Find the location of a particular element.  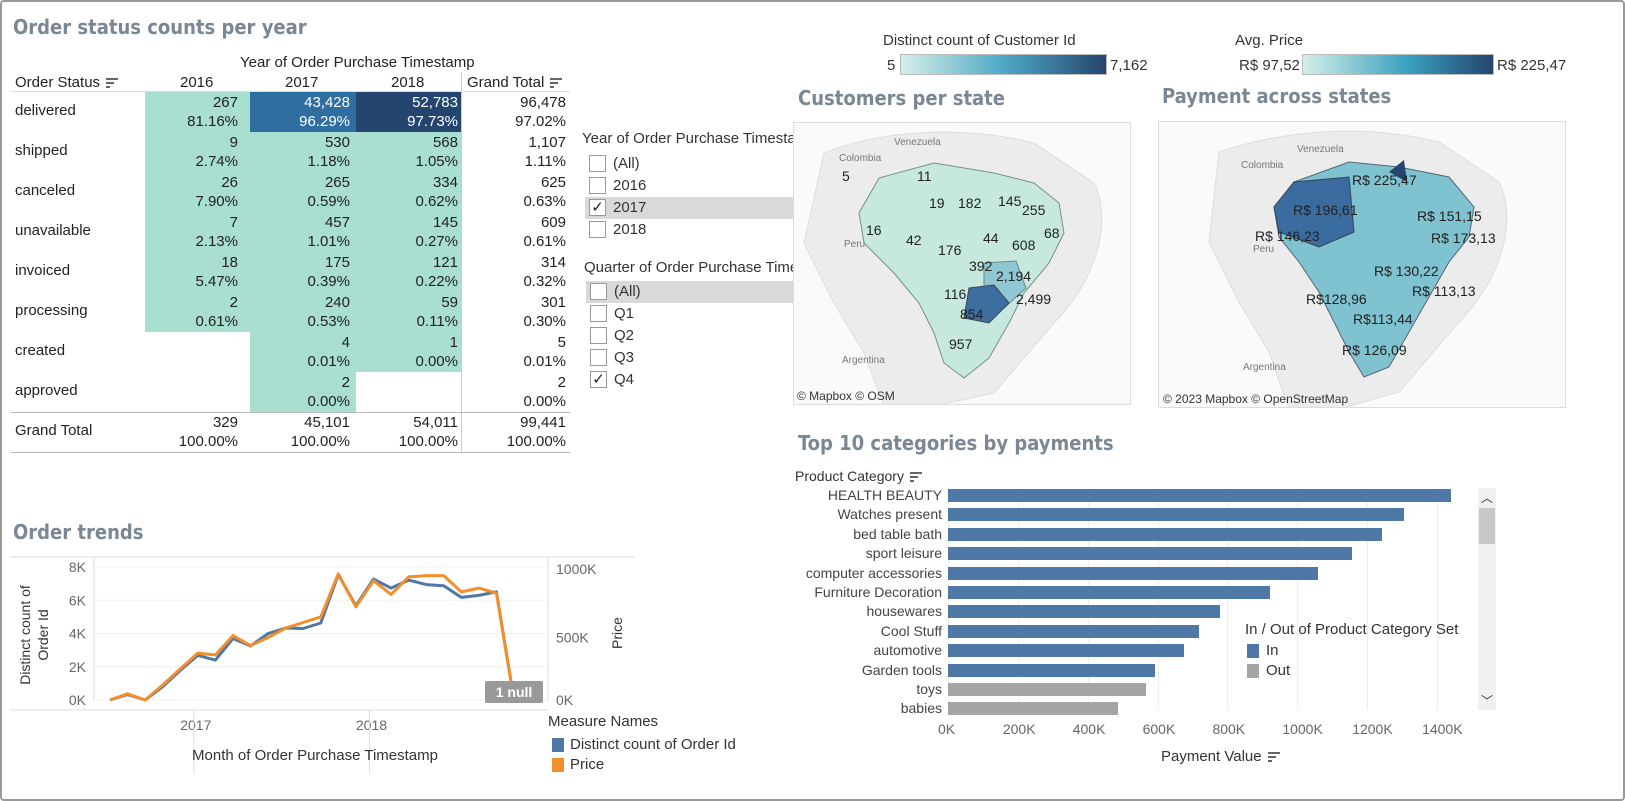

x-gridline is located at coordinates (1368, 599).